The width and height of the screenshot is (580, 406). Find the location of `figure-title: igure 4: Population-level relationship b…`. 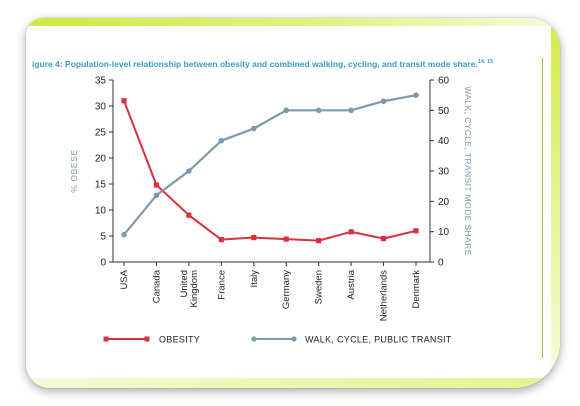

figure-title: igure 4: Population-level relationship b… is located at coordinates (262, 64).